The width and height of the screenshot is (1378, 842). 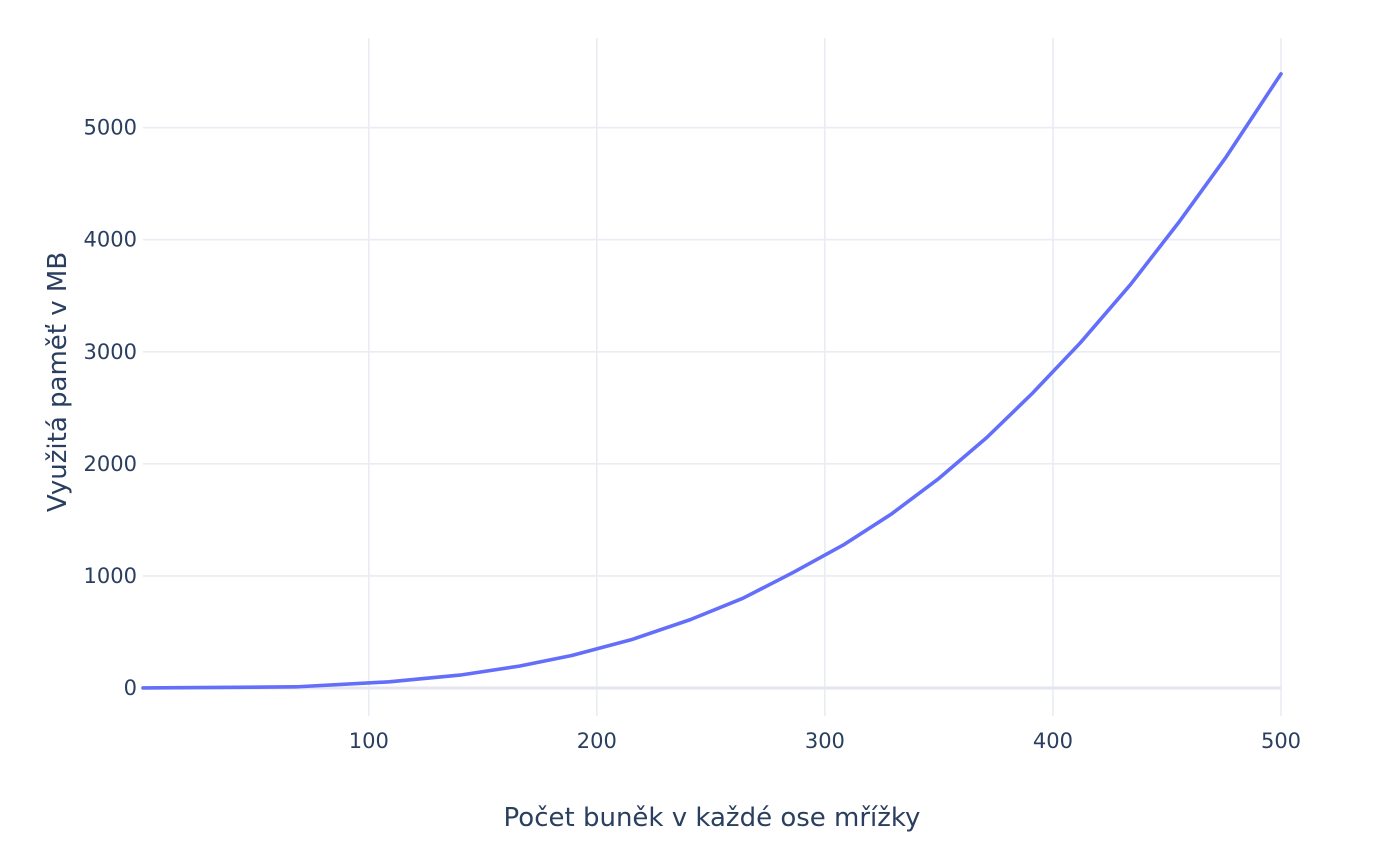 I want to click on y-tick-label: 2000, so click(x=110, y=464).